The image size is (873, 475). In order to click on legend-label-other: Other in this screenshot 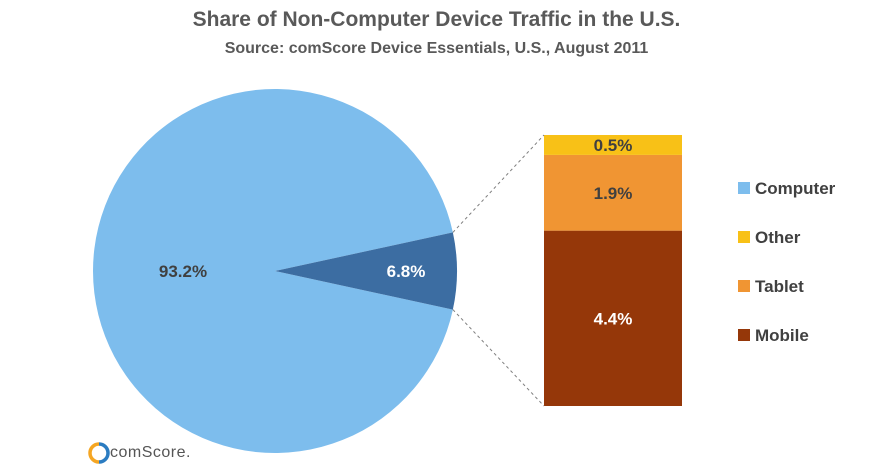, I will do `click(778, 237)`.